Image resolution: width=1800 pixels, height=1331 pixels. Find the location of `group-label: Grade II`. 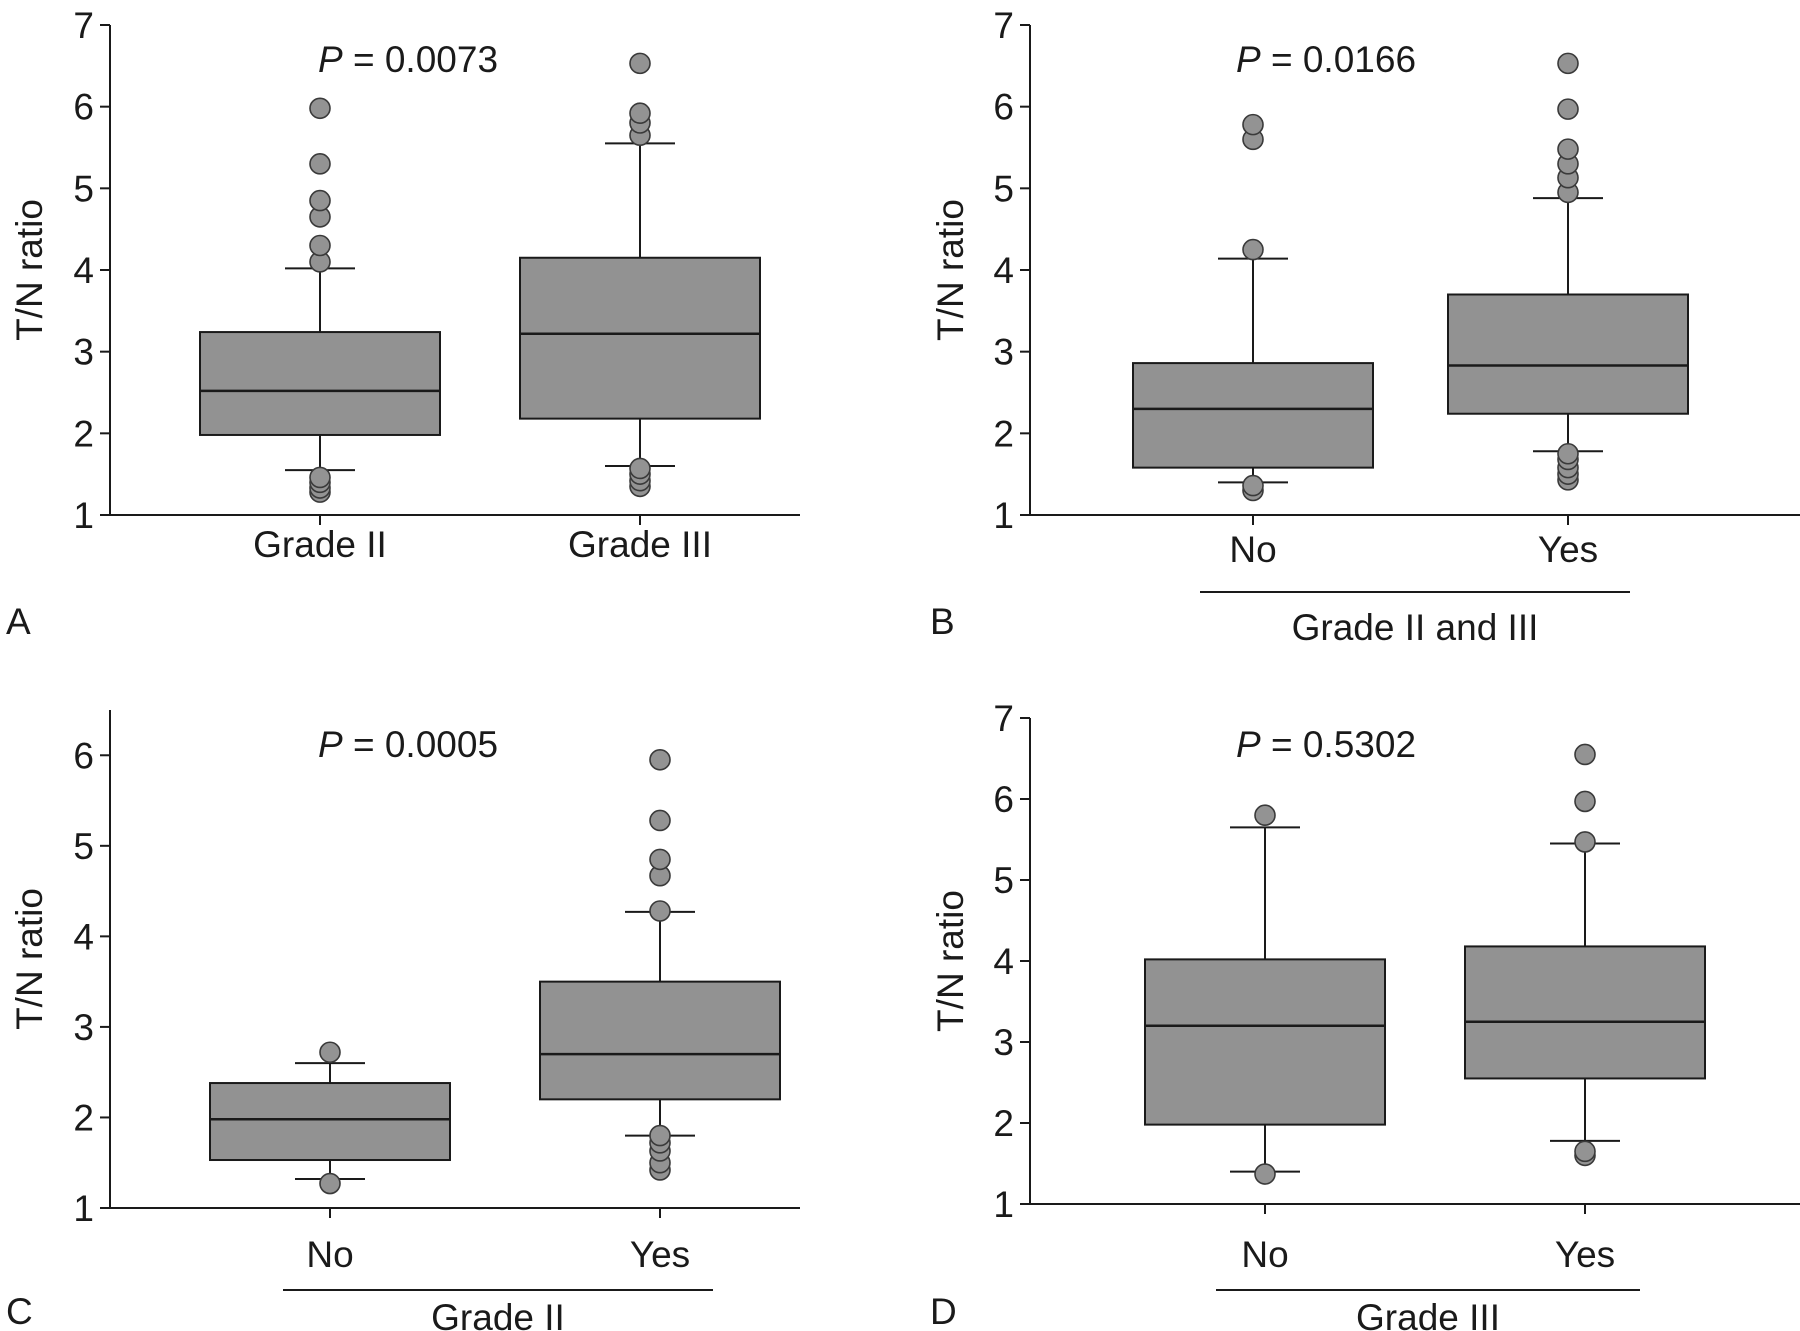

group-label: Grade II is located at coordinates (498, 1314).